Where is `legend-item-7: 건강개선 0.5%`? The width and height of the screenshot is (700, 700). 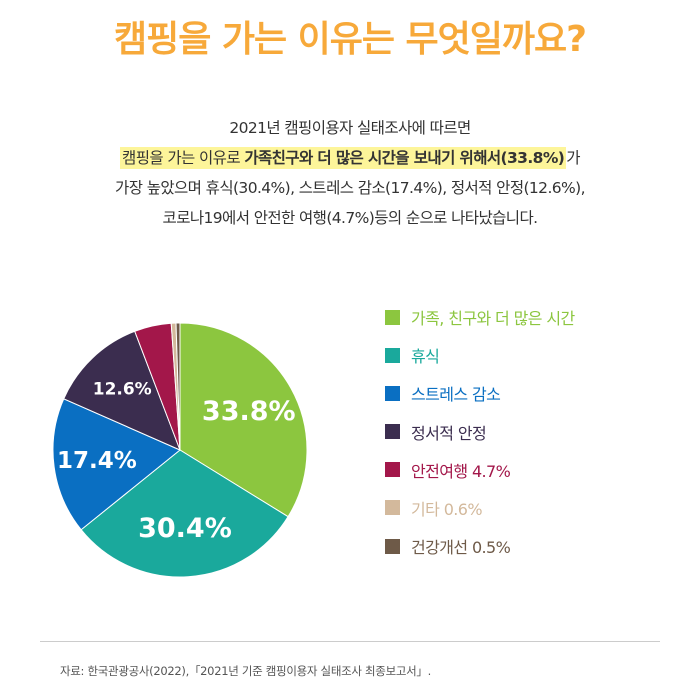 legend-item-7: 건강개선 0.5% is located at coordinates (480, 546).